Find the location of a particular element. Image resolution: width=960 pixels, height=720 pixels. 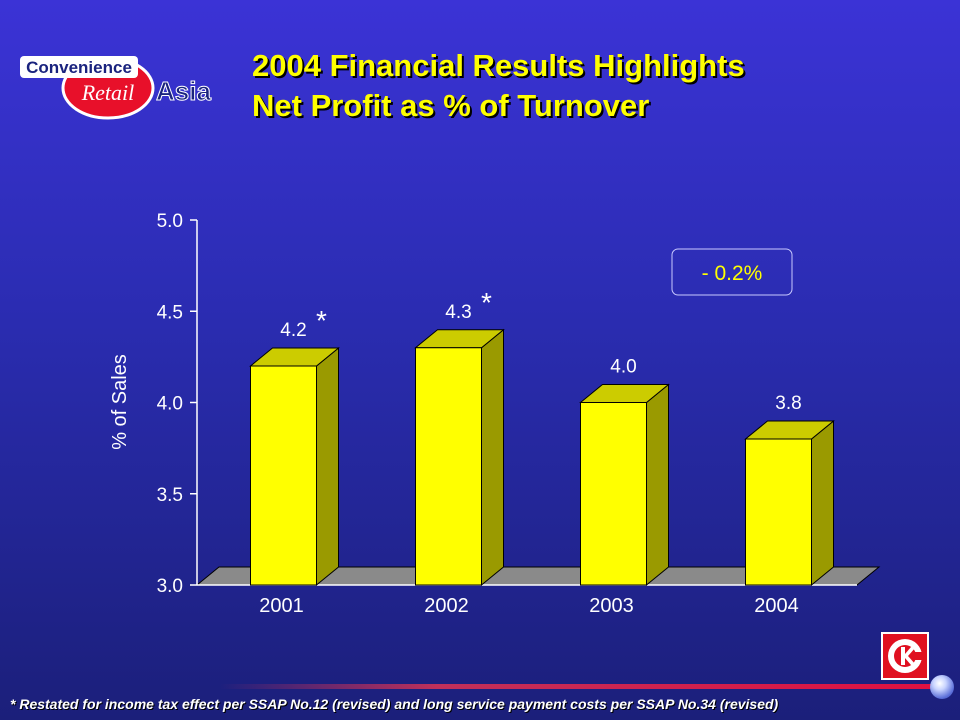

title-line1: 2004 Financial Results Highlights is located at coordinates (498, 65).